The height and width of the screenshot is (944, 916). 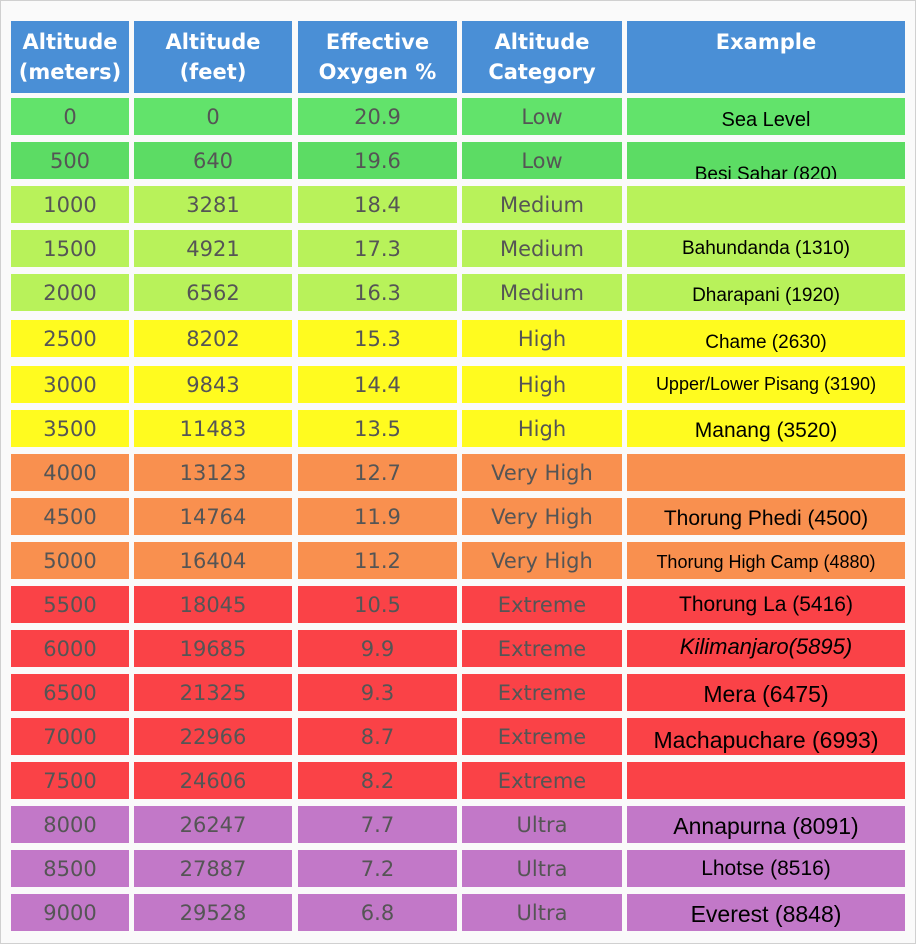 I want to click on cell-text: 8.2, so click(x=377, y=780).